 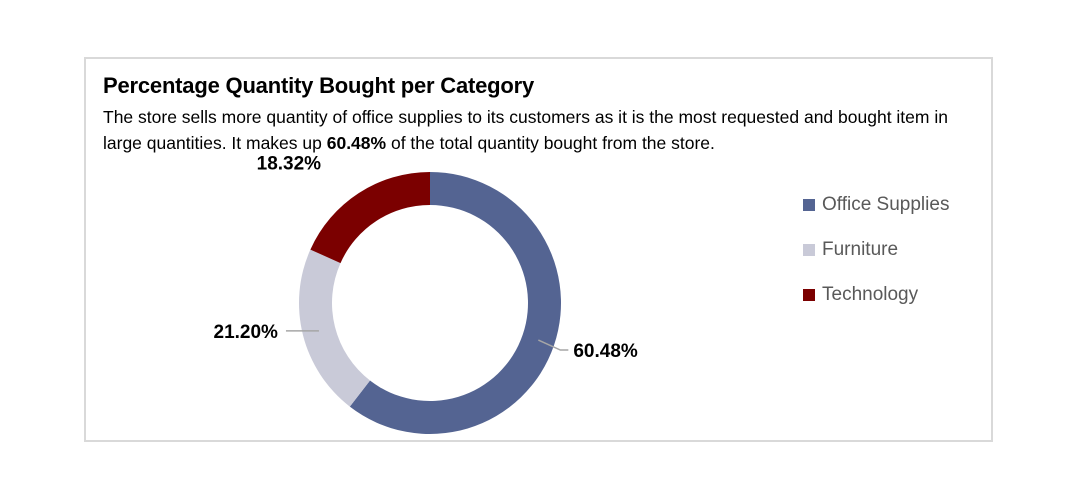 I want to click on chart-legend: Office Supplies Furniture Technology, so click(x=876, y=260).